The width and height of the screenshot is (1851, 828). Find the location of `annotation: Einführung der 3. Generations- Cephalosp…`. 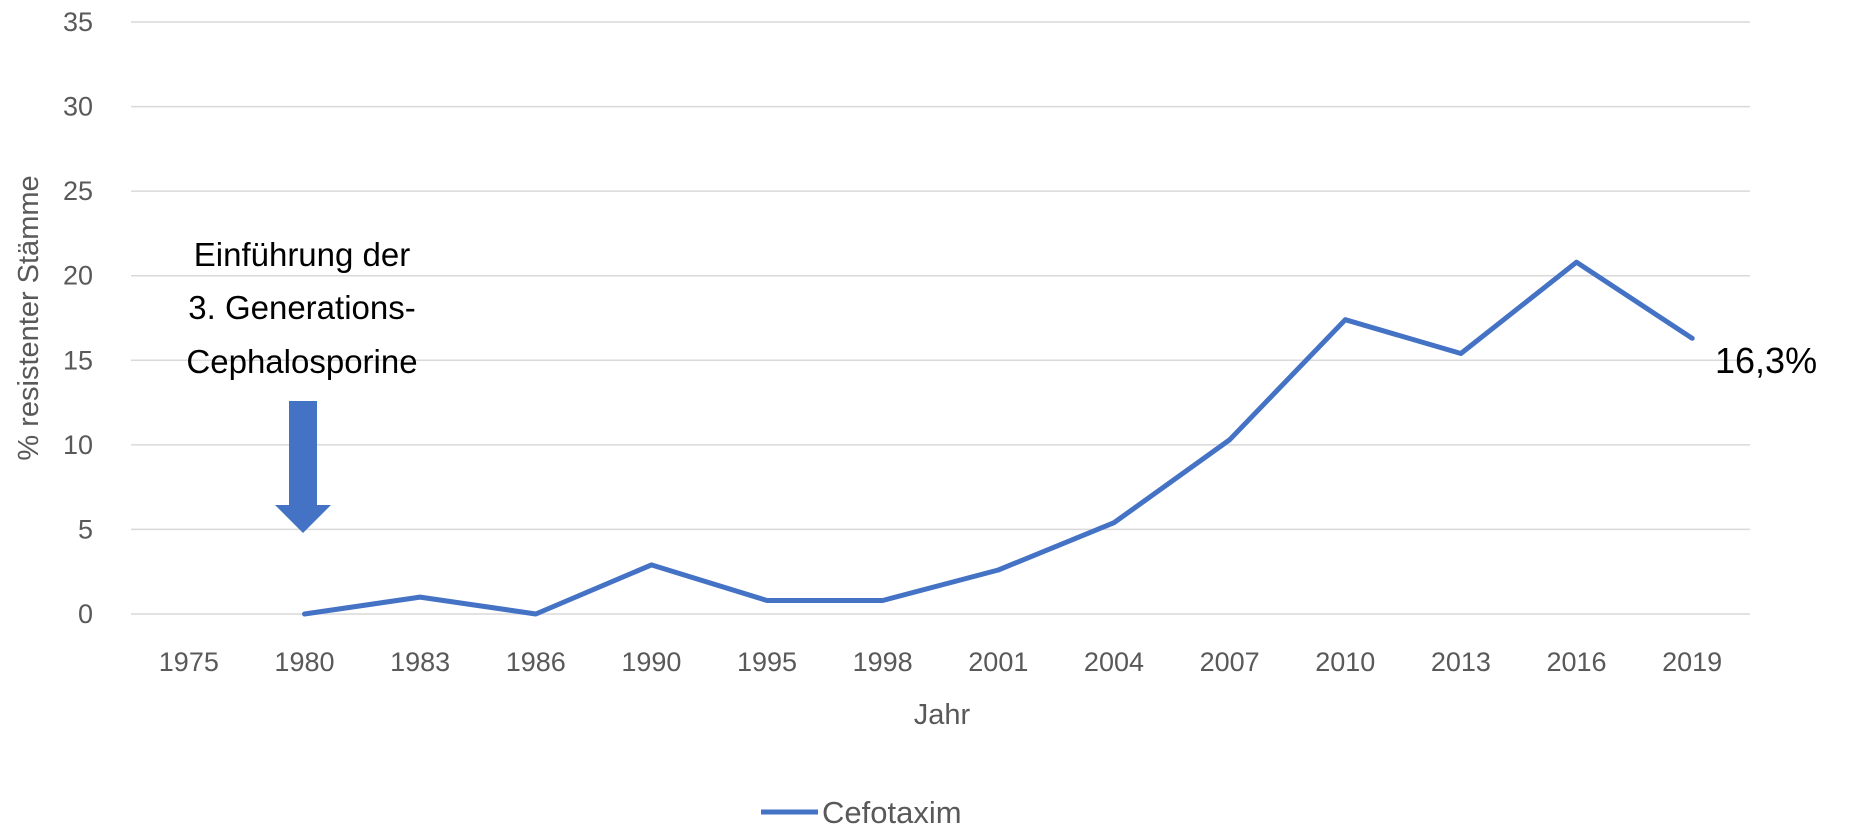

annotation: Einführung der 3. Generations- Cephalosp… is located at coordinates (302, 384).